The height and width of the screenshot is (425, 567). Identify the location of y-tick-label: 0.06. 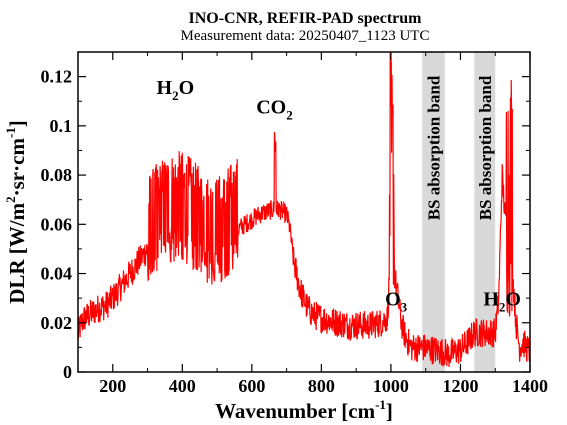
(57, 224).